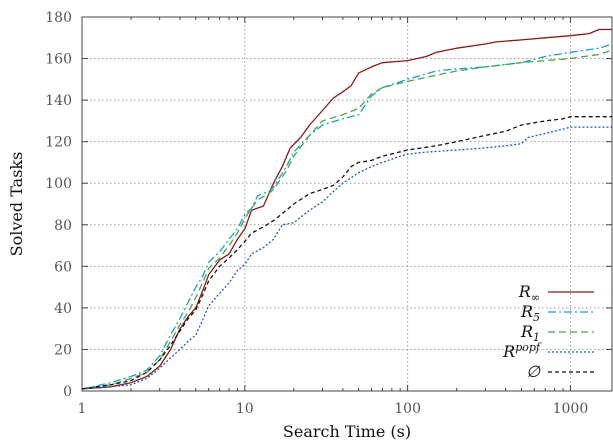  What do you see at coordinates (522, 351) in the screenshot?
I see `legend-label: Rpopf` at bounding box center [522, 351].